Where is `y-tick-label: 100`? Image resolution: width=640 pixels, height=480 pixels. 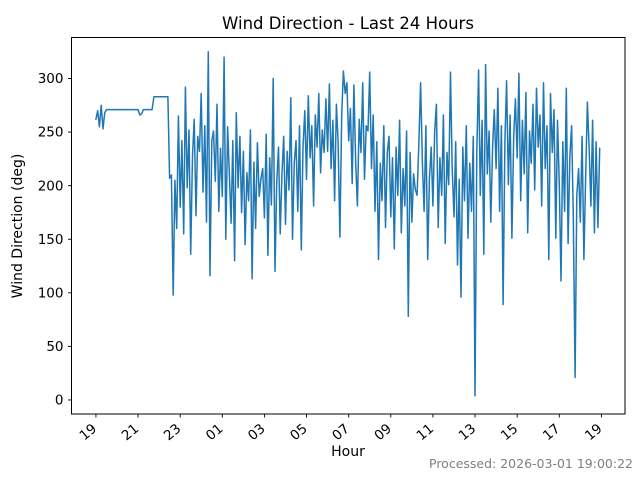
y-tick-label: 100 is located at coordinates (51, 293).